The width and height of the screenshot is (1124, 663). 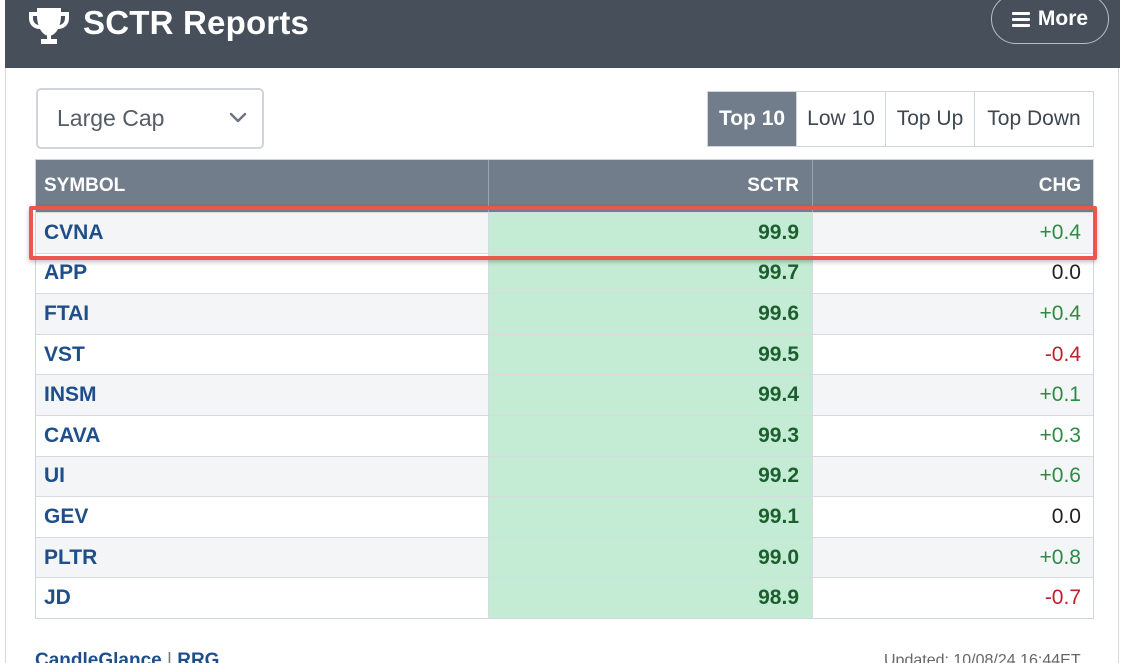 I want to click on symbol-cell: CAVA, so click(x=262, y=435).